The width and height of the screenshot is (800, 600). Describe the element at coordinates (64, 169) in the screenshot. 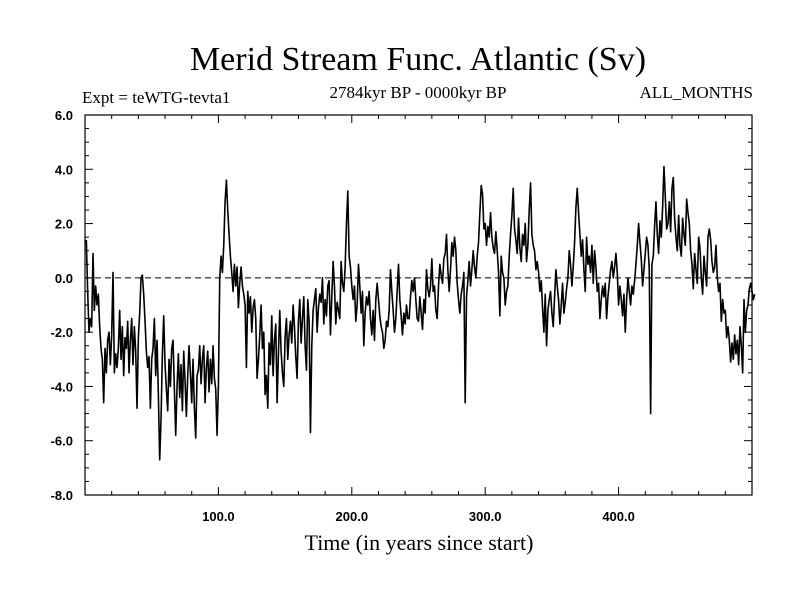

I see `y-tick-label: 4.0` at that location.